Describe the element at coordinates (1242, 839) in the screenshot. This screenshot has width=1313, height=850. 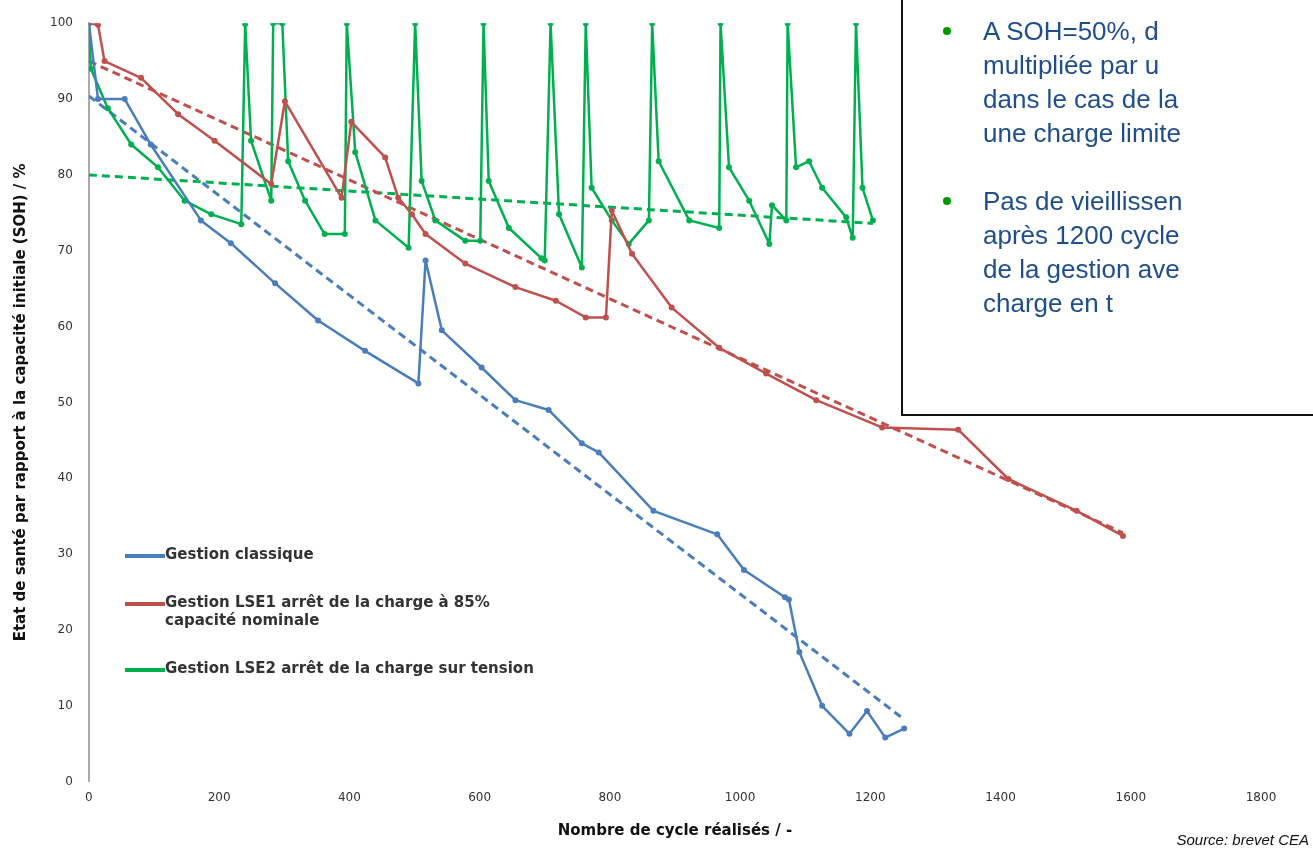
I see `source-note: Source: brevet CEA` at that location.